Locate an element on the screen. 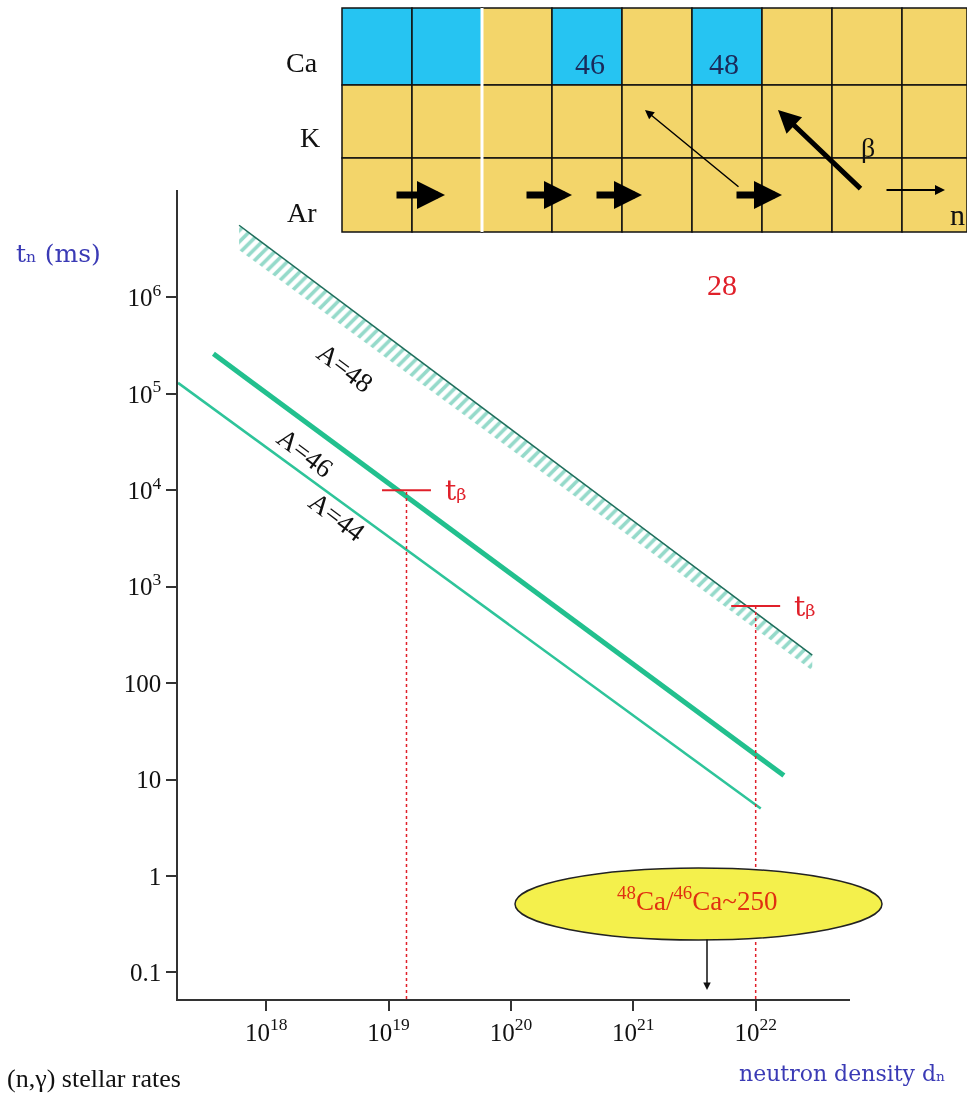 This screenshot has height=1110, width=967. annotation: A=46 is located at coordinates (305, 453).